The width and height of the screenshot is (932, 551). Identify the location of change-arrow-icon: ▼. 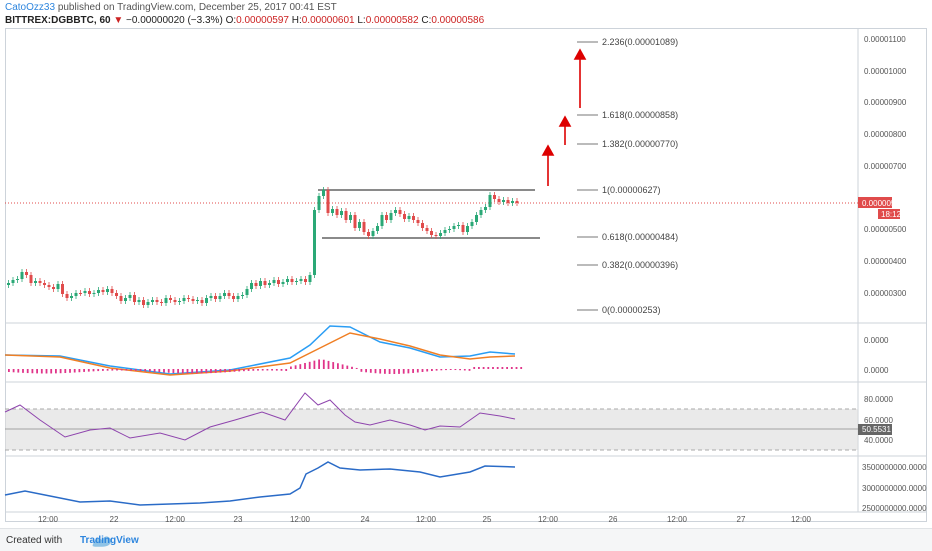
(118, 20).